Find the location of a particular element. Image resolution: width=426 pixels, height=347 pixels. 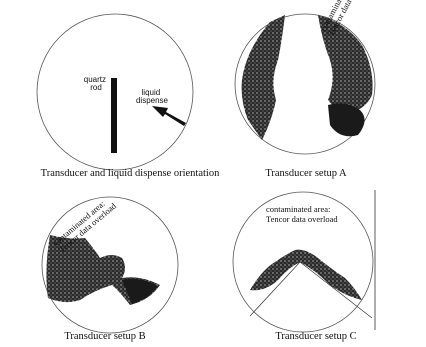

annotation: contaminated area: Tencor data overload is located at coordinates (302, 214).